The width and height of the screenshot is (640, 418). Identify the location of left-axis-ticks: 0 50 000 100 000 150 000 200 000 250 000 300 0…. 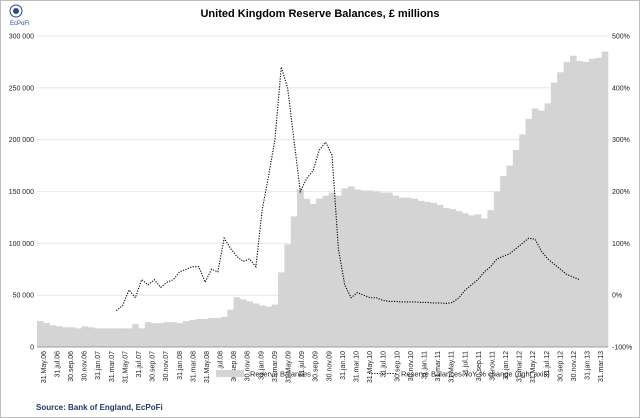
(21, 193).